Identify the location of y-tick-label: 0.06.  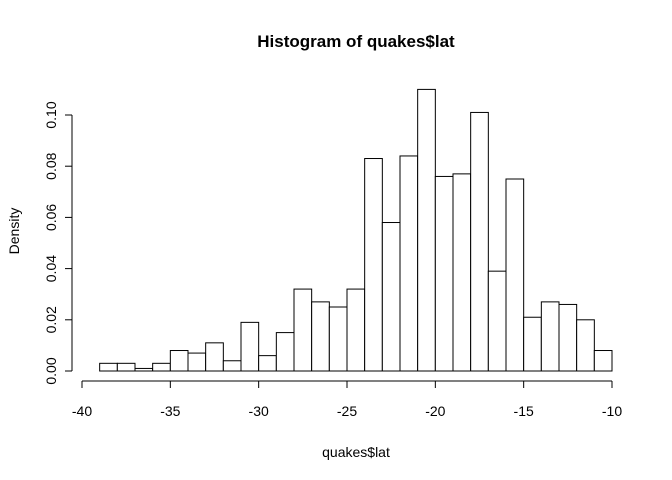
(51, 217).